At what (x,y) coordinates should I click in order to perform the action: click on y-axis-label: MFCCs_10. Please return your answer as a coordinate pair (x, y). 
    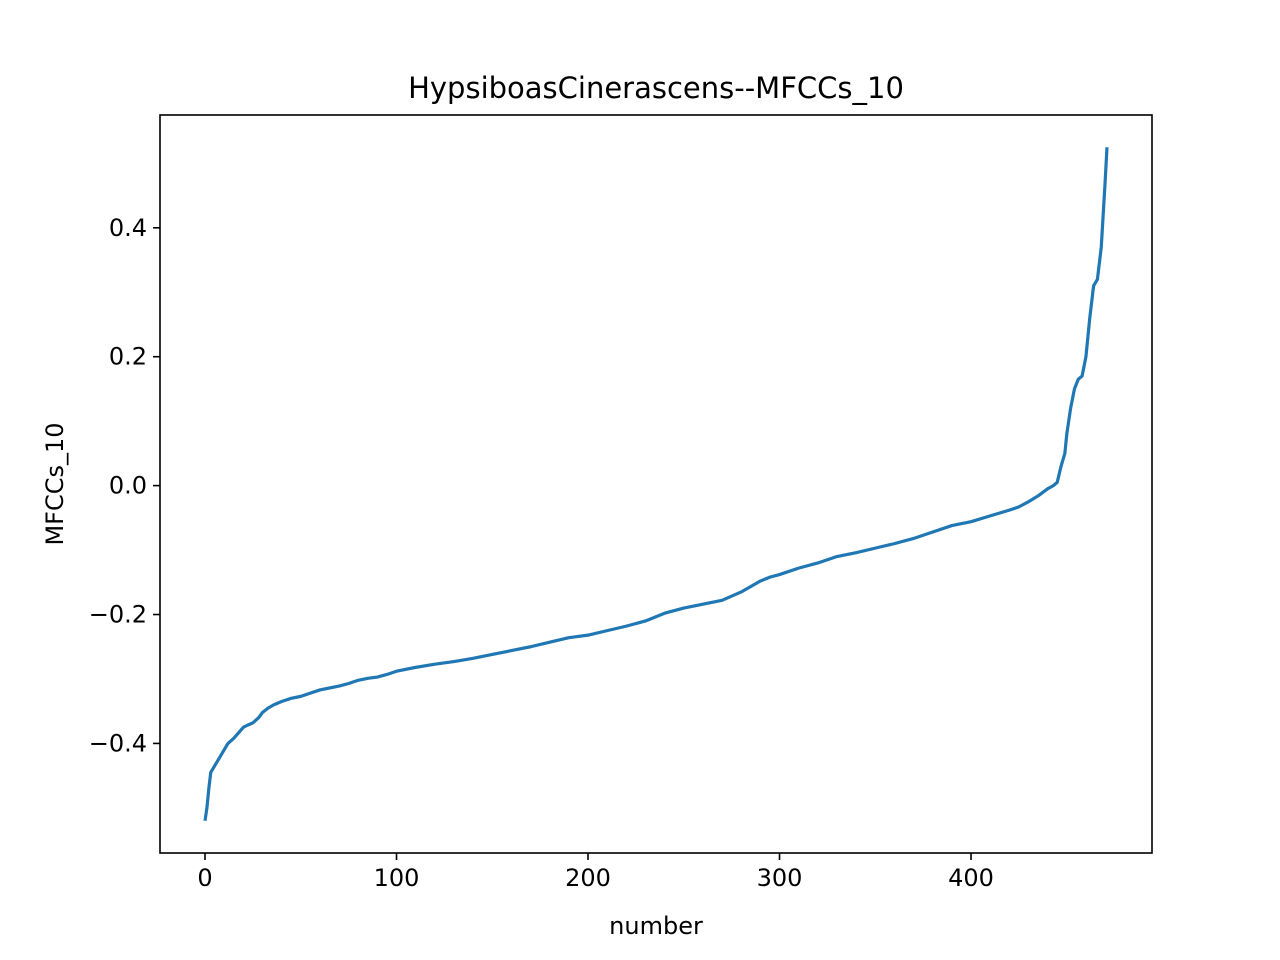
    Looking at the image, I should click on (55, 483).